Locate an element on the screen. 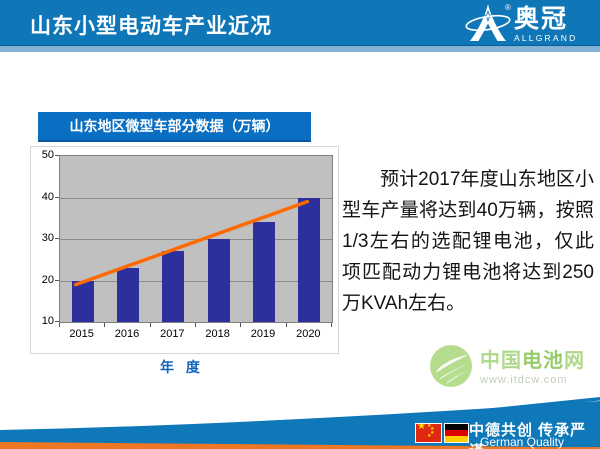  footer-slogan-en: German Quality is located at coordinates (522, 442).